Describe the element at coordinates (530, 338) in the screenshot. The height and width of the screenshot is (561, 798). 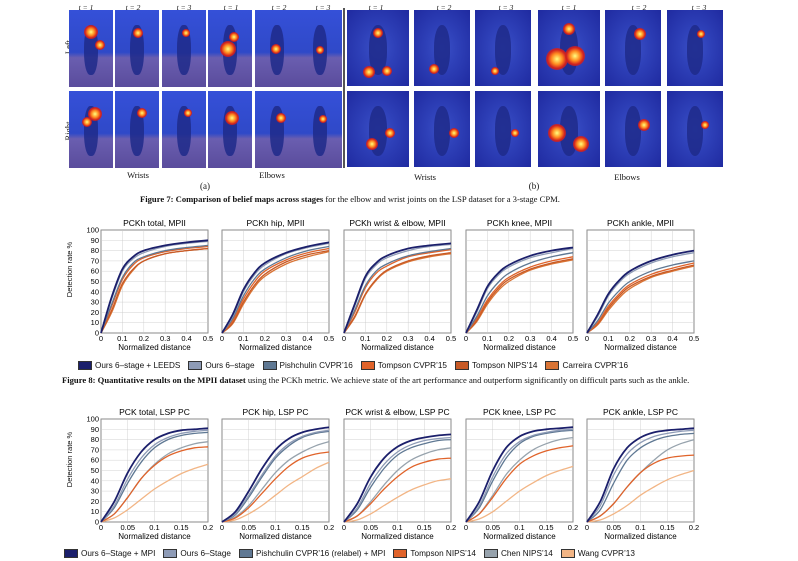
I see `x-tick-label: 0.3` at that location.